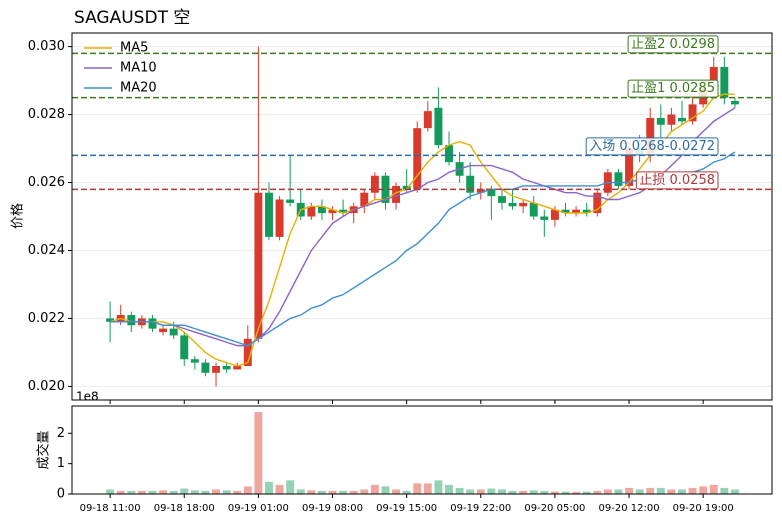  I want to click on level-label: 止损 0.0258, so click(677, 180).